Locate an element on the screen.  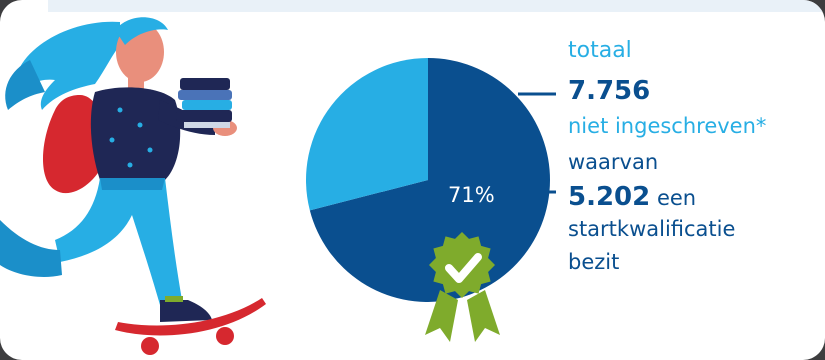
back-leg is located at coordinates (31, 248).